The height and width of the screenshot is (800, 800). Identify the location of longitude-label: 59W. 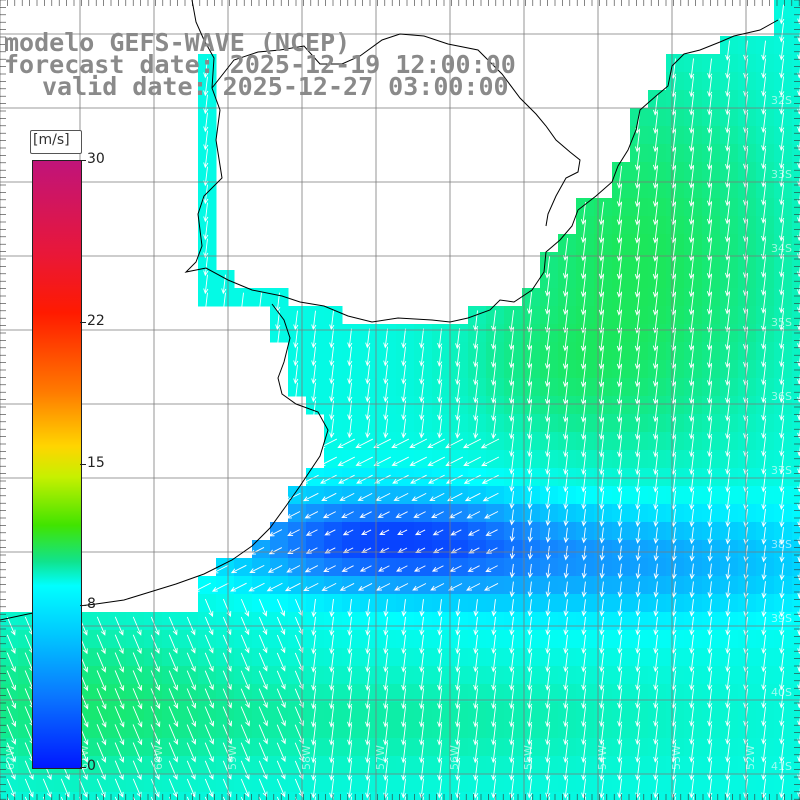
(232, 757).